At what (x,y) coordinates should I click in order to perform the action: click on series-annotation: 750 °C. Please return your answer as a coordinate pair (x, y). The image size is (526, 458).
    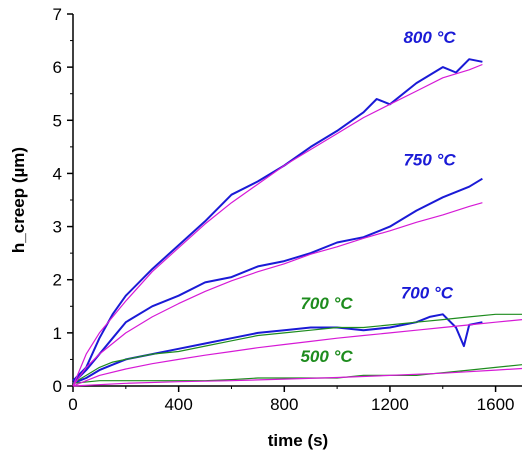
    Looking at the image, I should click on (429, 159).